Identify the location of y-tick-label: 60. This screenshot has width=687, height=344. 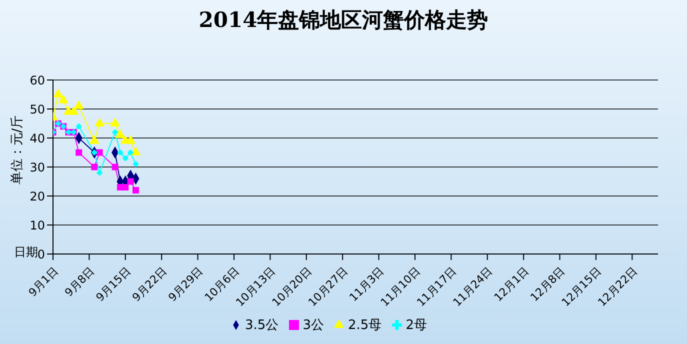
(37, 80).